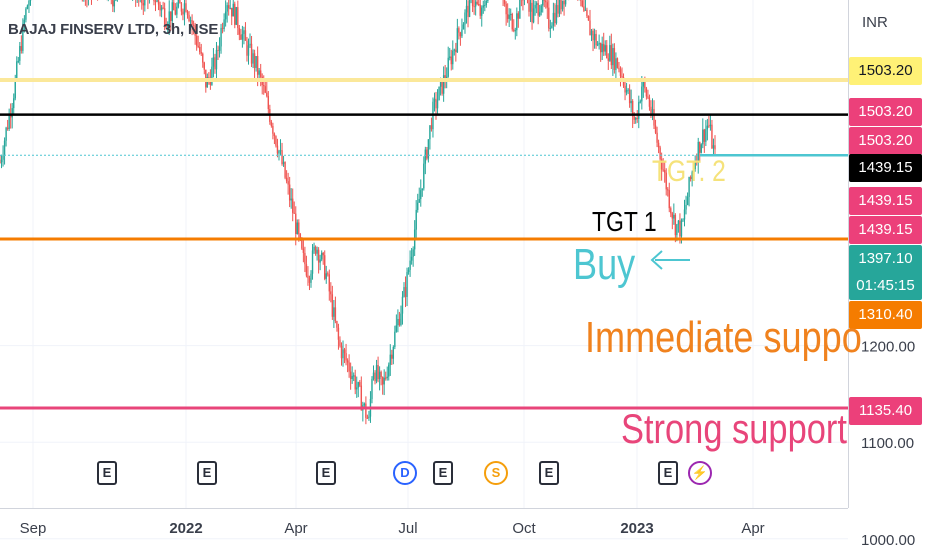 Image resolution: width=932 pixels, height=550 pixels. Describe the element at coordinates (604, 264) in the screenshot. I see `annotation-buy: Buy` at that location.